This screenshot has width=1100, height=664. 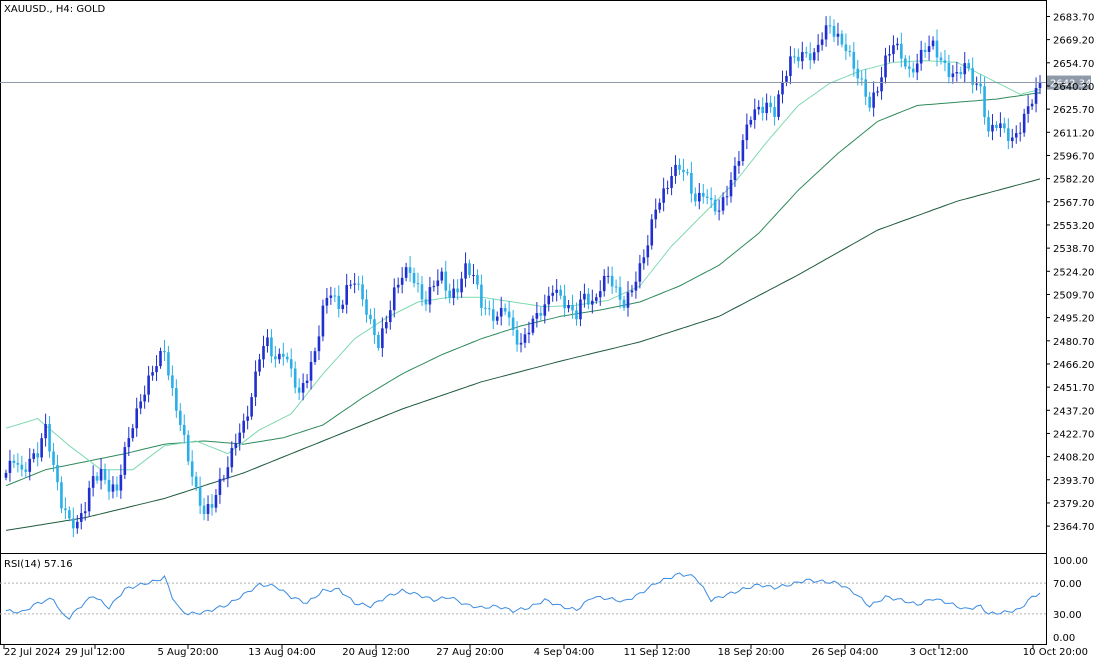 I want to click on price-tick-label: 2683.70, so click(x=1073, y=17).